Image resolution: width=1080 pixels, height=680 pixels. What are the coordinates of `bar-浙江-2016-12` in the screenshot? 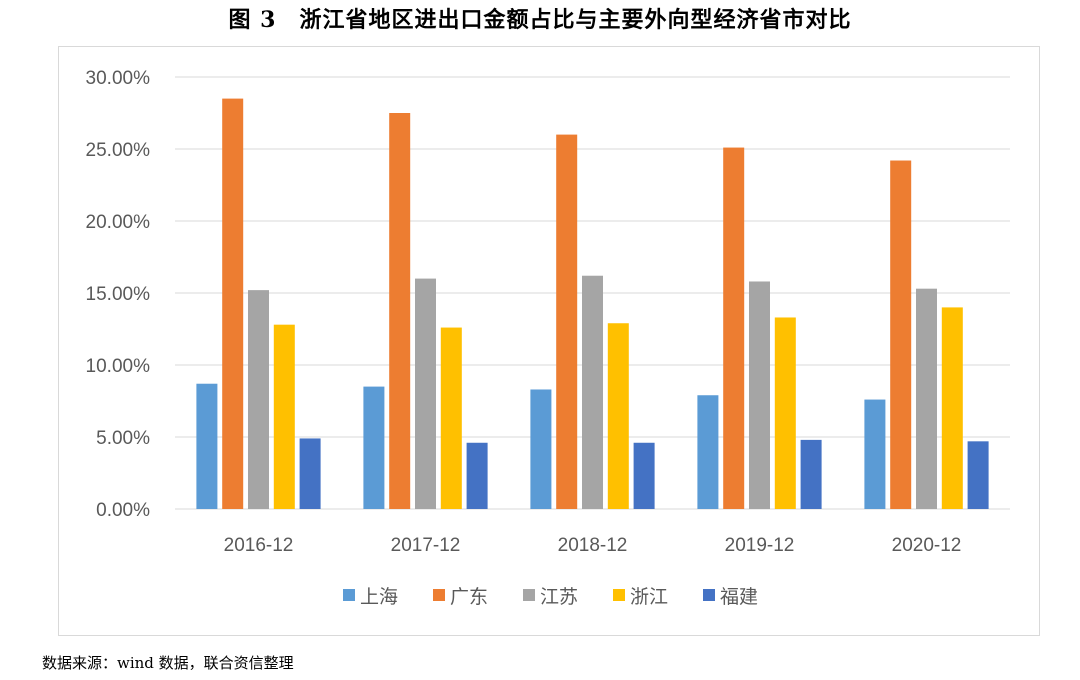 It's located at (284, 416).